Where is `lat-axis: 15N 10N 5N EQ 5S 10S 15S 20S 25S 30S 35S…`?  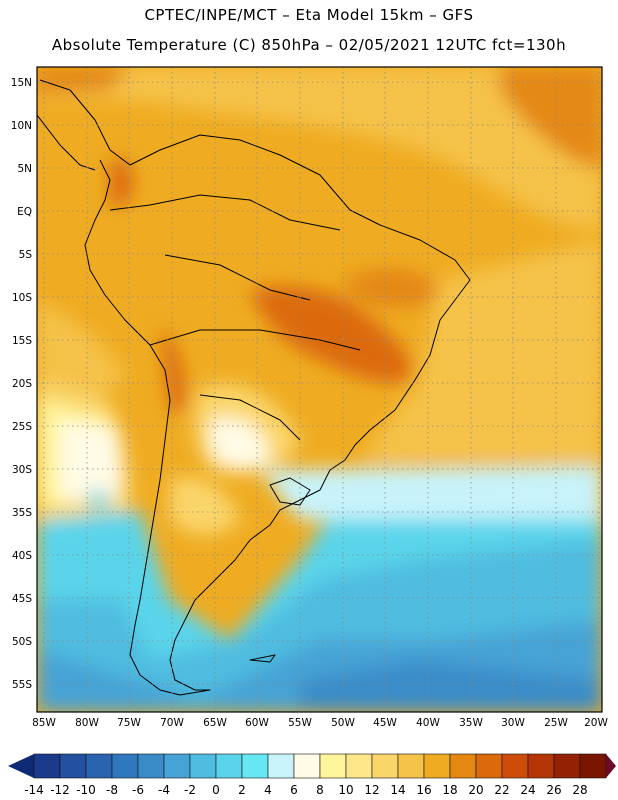
lat-axis: 15N 10N 5N EQ 5S 10S 15S 20S 25S 30S 35S… is located at coordinates (22, 384).